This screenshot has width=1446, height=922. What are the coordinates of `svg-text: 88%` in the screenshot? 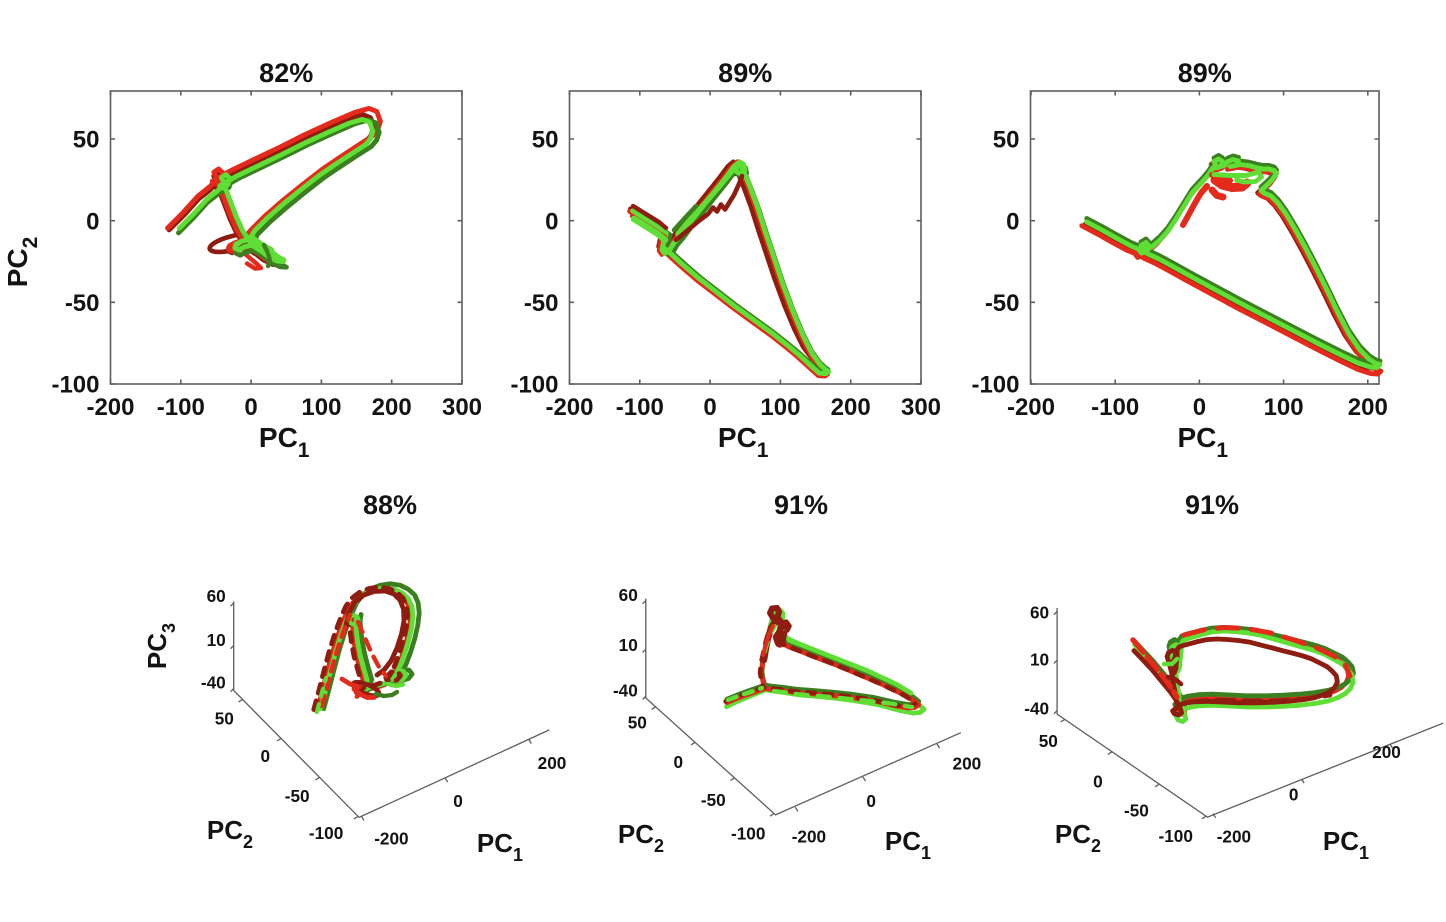 It's located at (390, 505).